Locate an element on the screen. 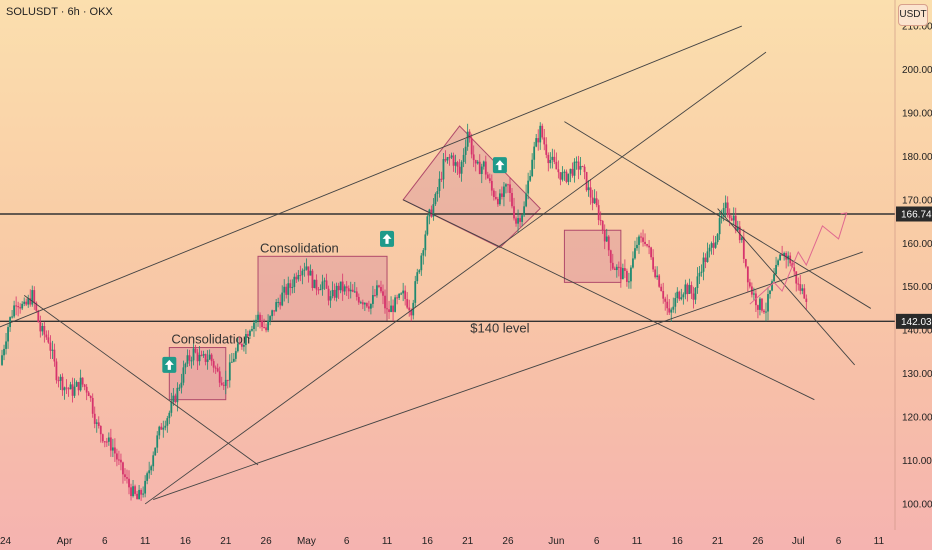  y-tick-label: 110.00 is located at coordinates (917, 461).